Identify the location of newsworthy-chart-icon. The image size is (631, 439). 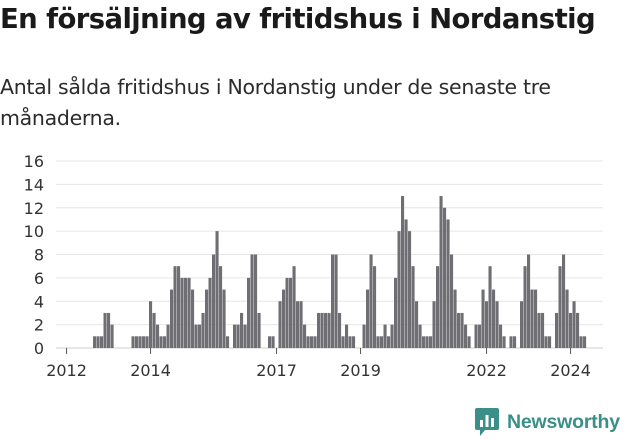
(487, 422).